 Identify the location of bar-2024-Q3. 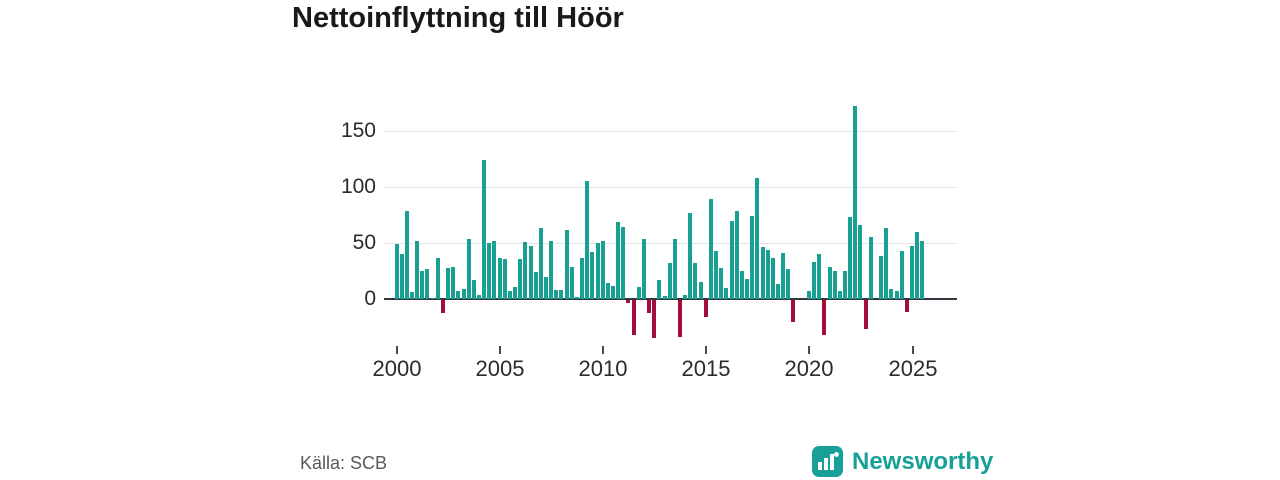
(902, 275).